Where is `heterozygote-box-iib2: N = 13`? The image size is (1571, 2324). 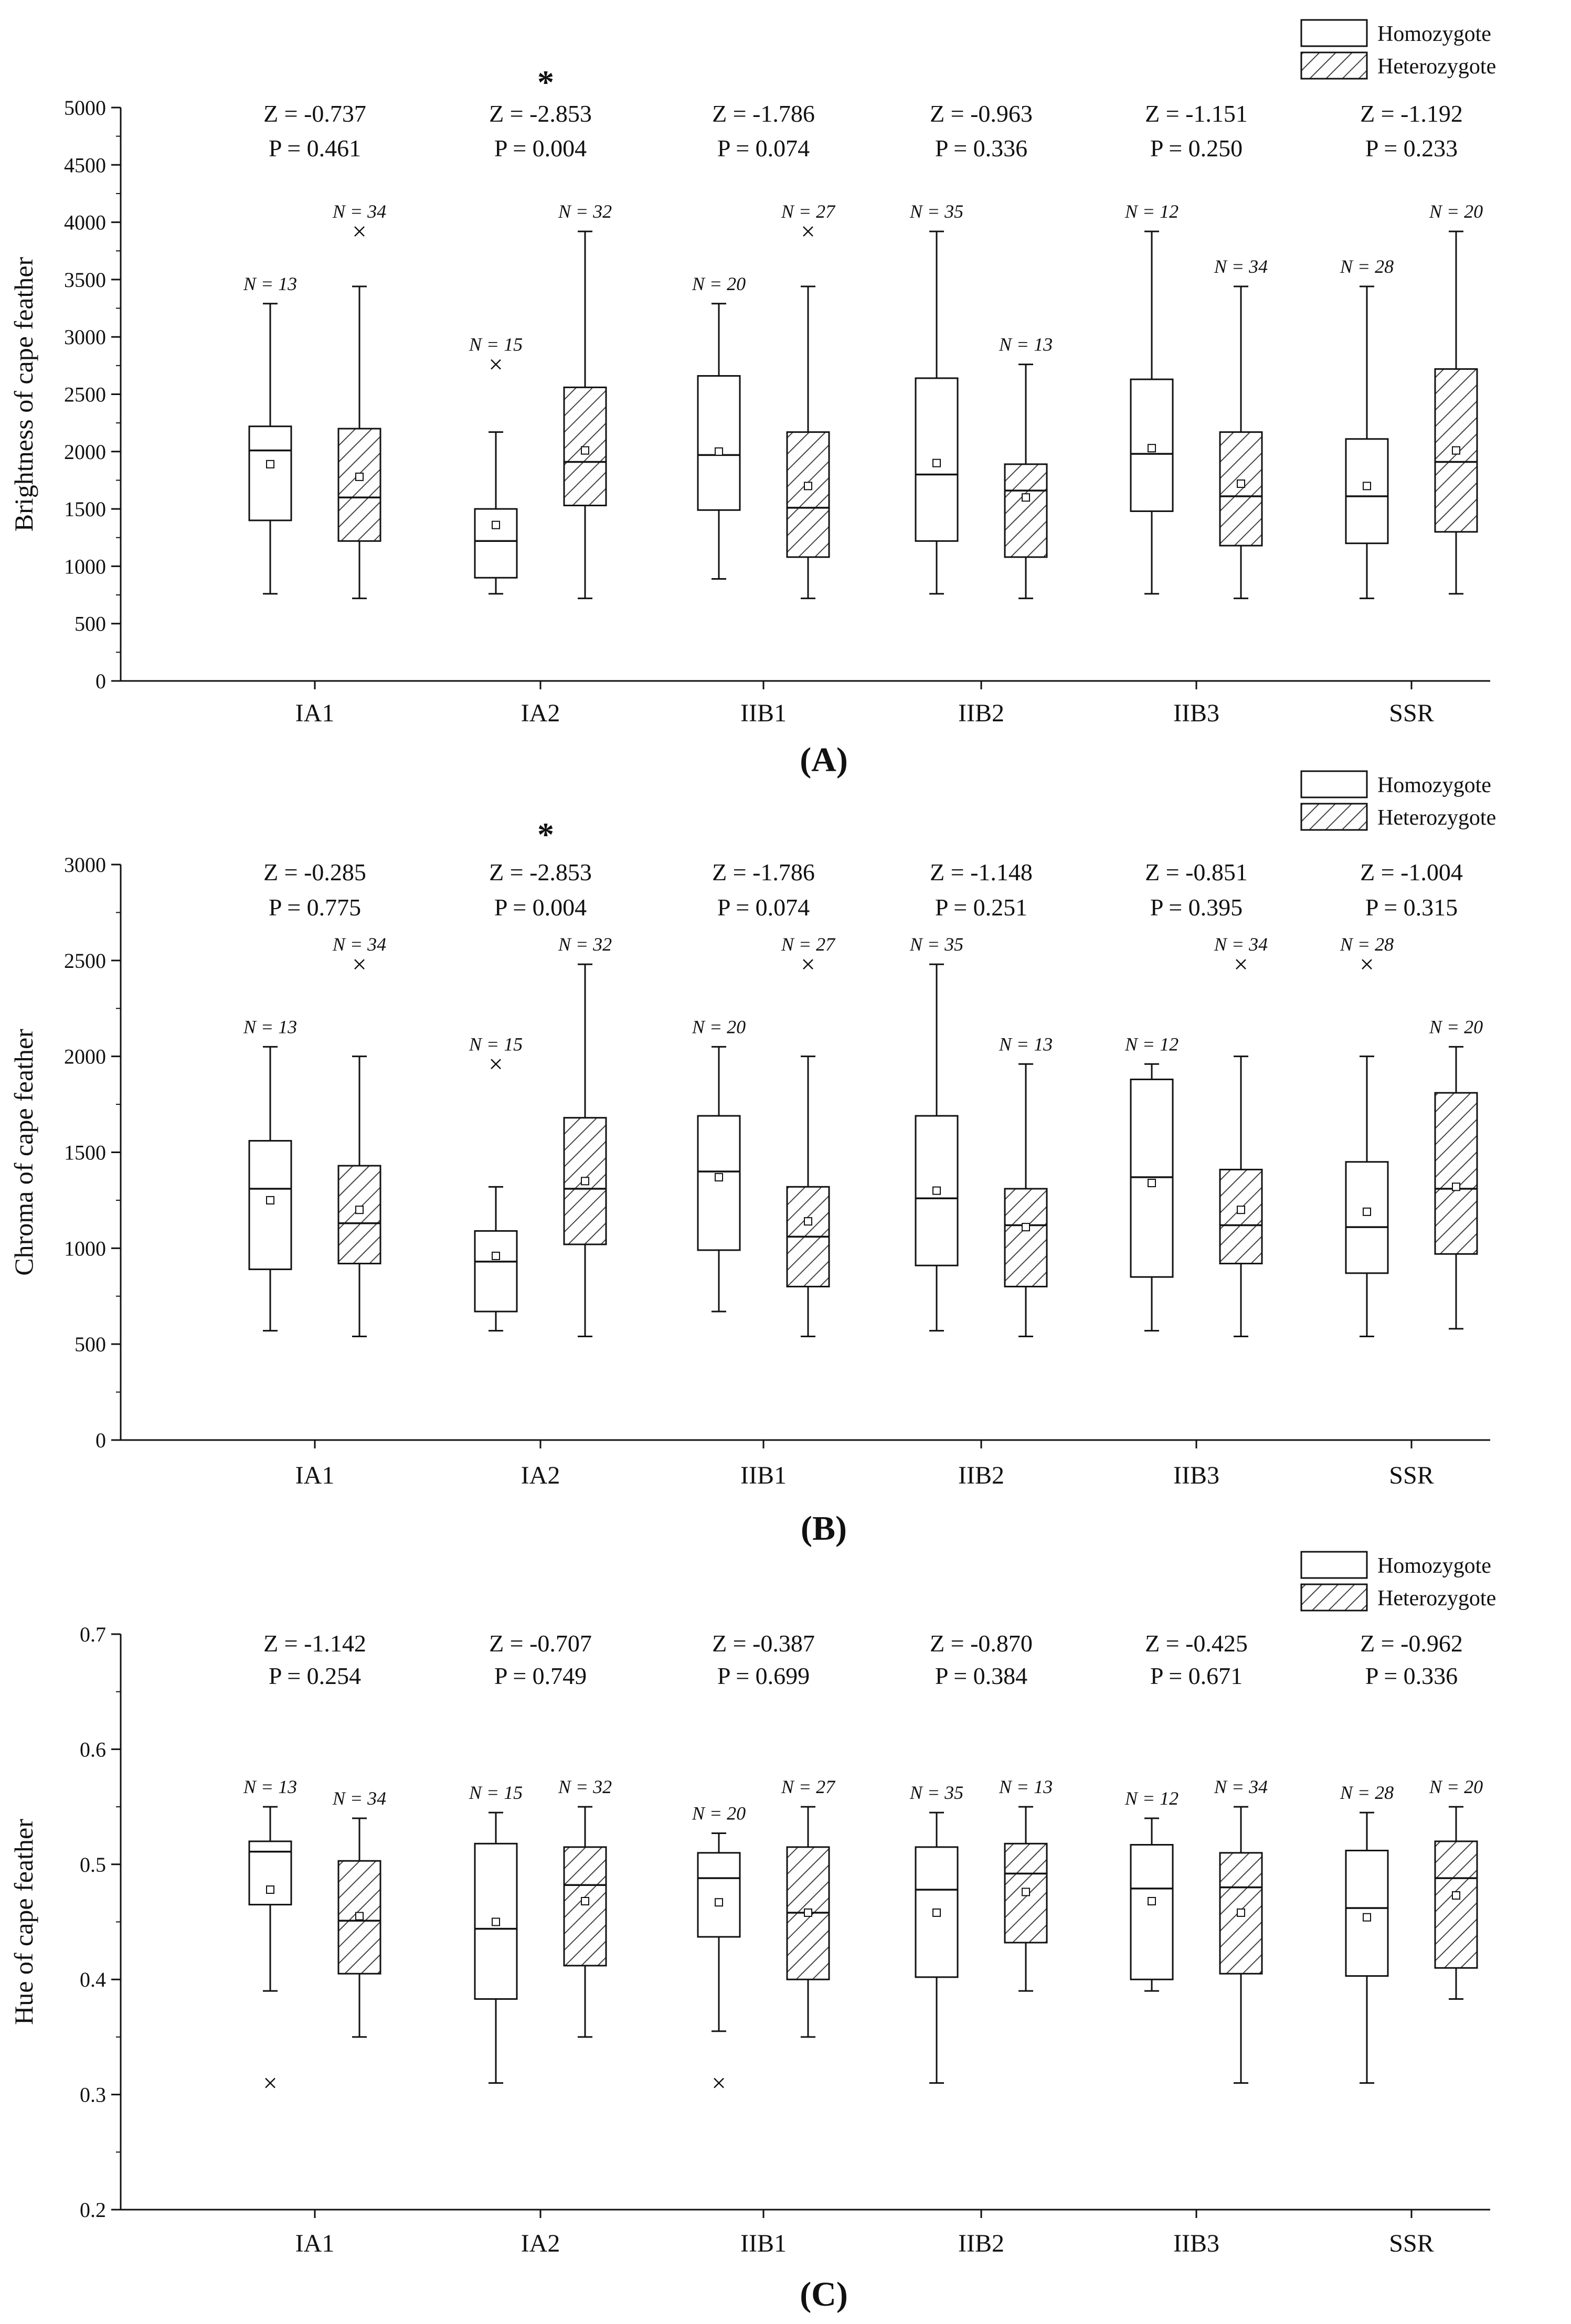
heterozygote-box-iib2: N = 13 is located at coordinates (1026, 467).